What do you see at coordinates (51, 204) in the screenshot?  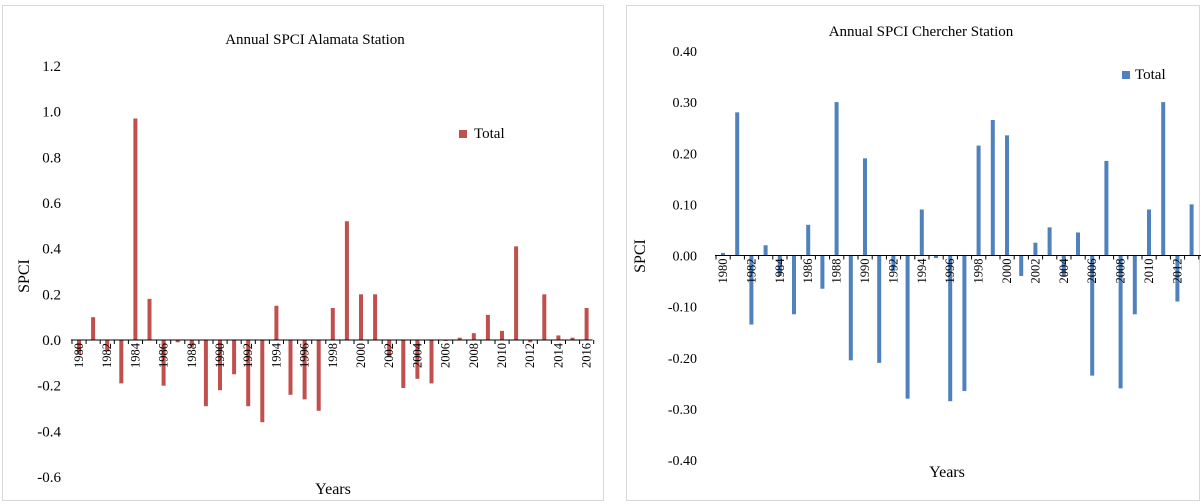 I see `y-tick-label: 0.6` at bounding box center [51, 204].